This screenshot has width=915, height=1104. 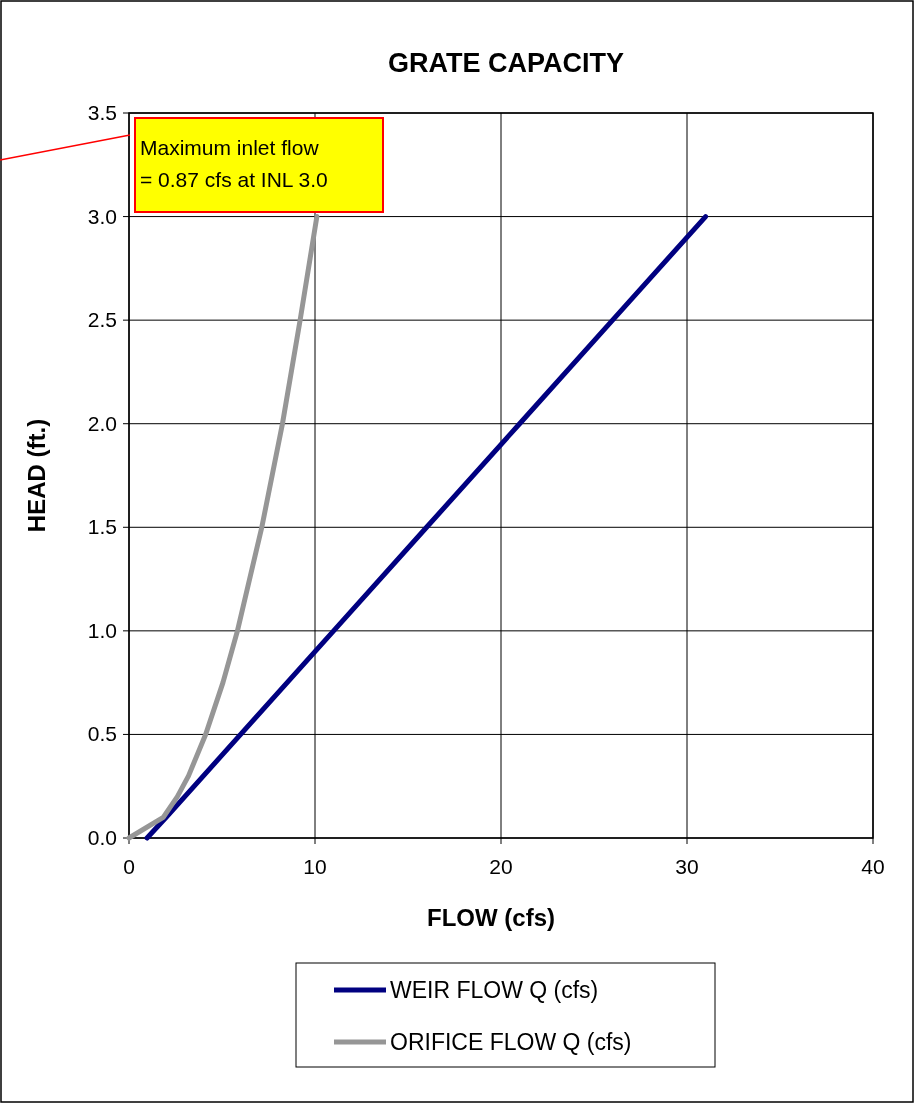 I want to click on y-tick-label: 3.5, so click(x=102, y=112).